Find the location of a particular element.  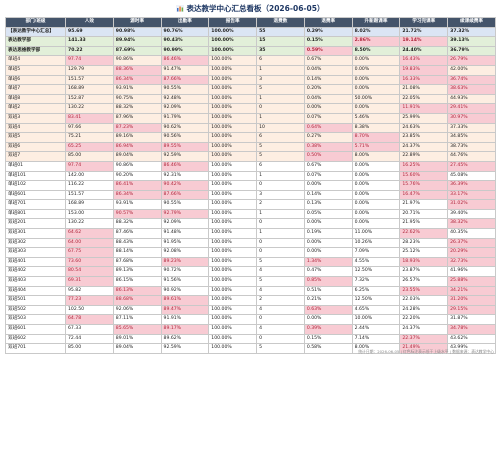

cell: 27.45% is located at coordinates (471, 166).